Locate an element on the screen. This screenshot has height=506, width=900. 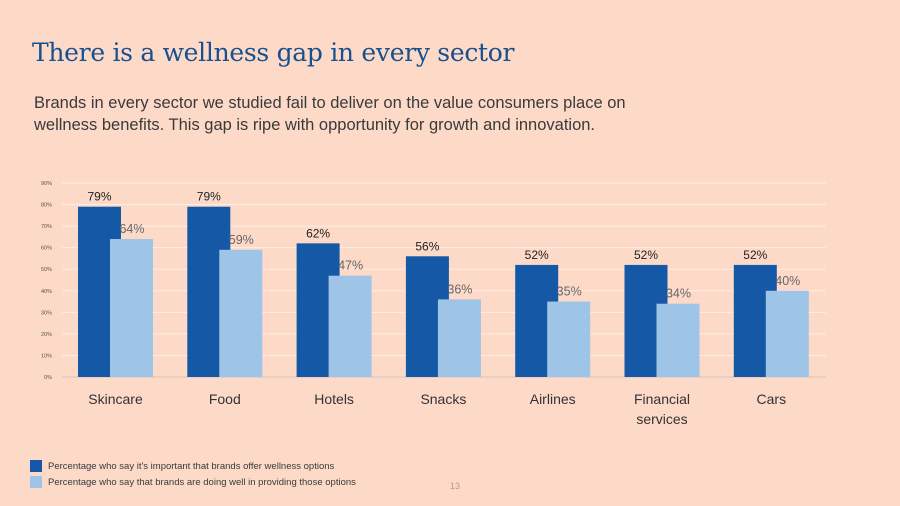
x-tick-label: Food is located at coordinates (225, 399).